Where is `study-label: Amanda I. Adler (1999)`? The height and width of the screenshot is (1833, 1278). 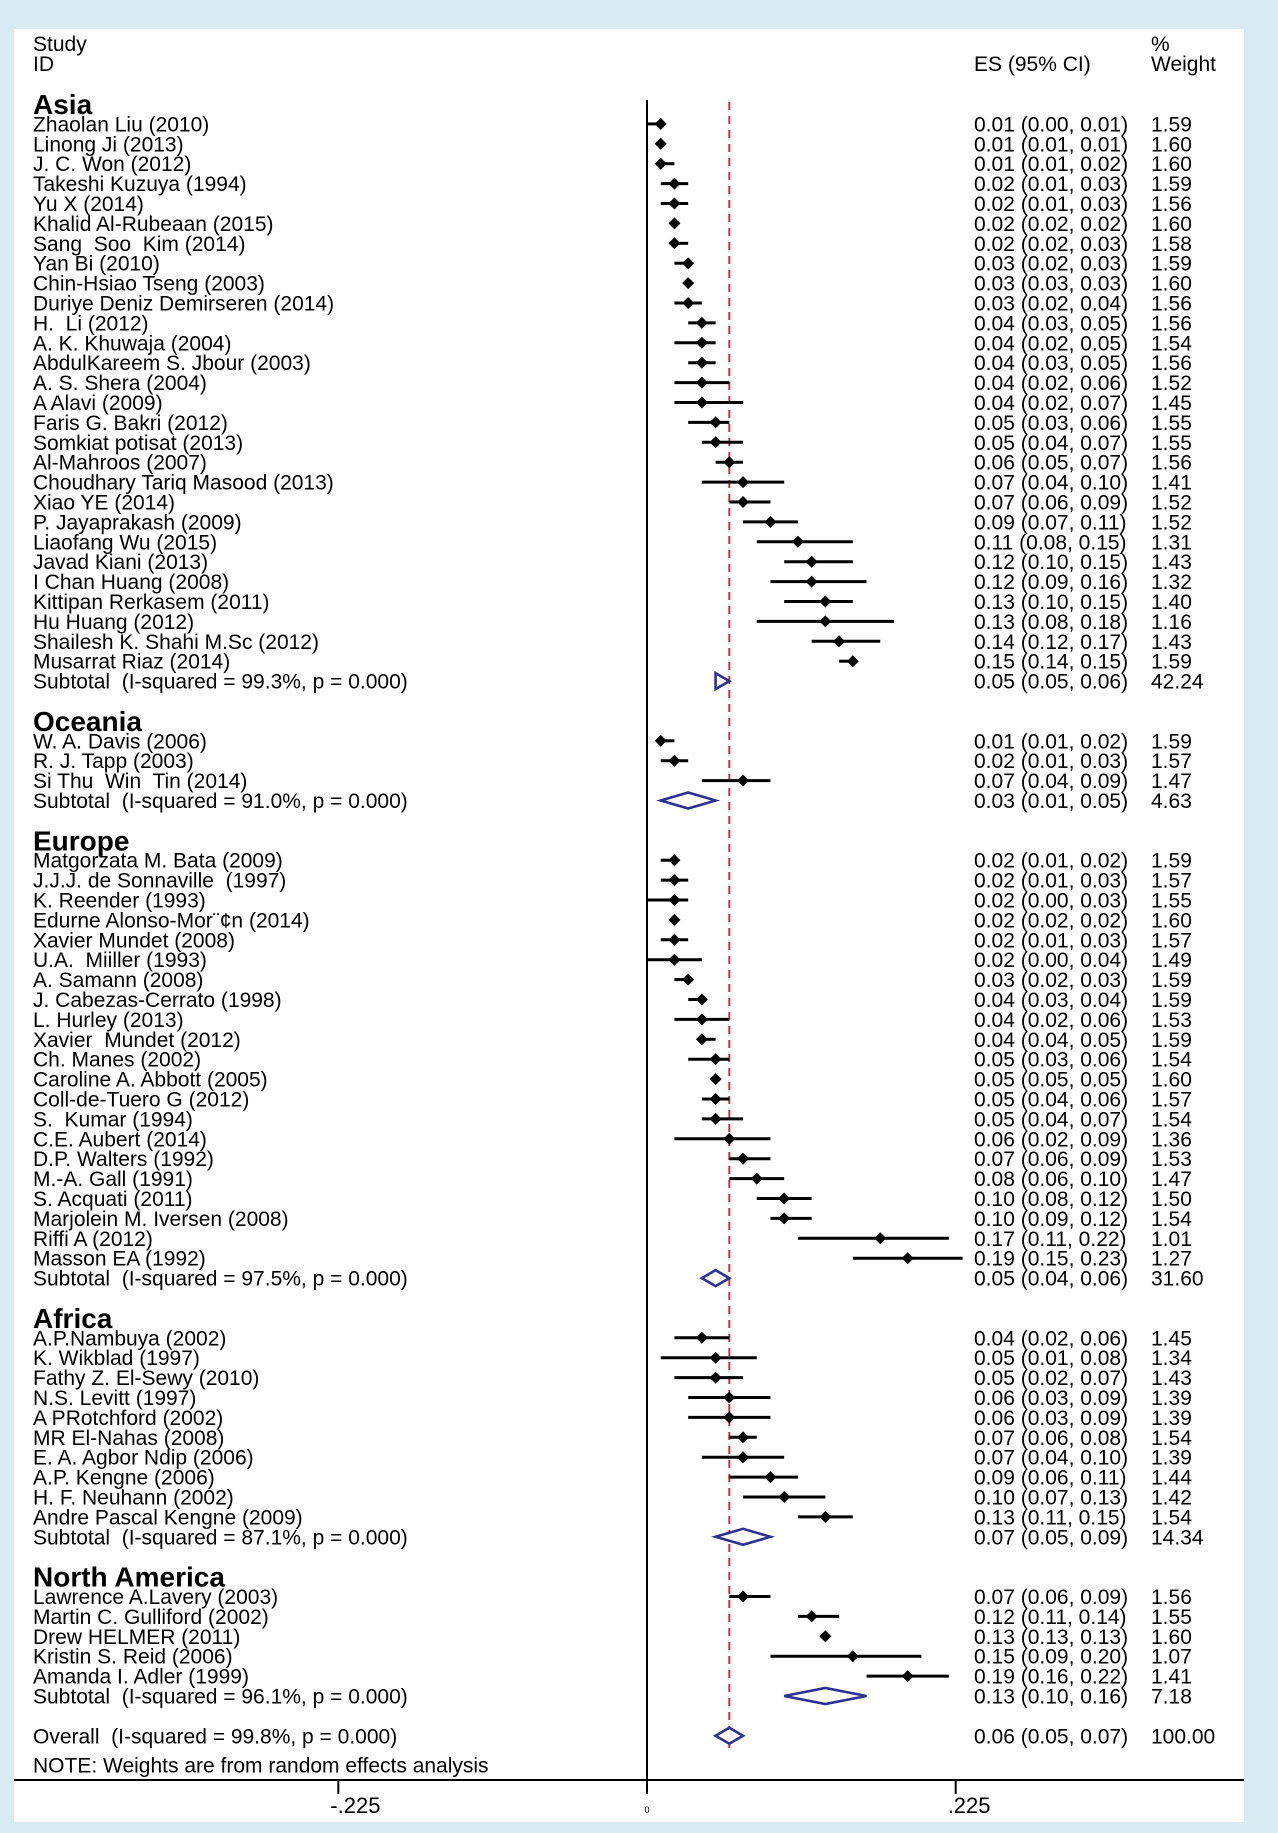 study-label: Amanda I. Adler (1999) is located at coordinates (141, 1677).